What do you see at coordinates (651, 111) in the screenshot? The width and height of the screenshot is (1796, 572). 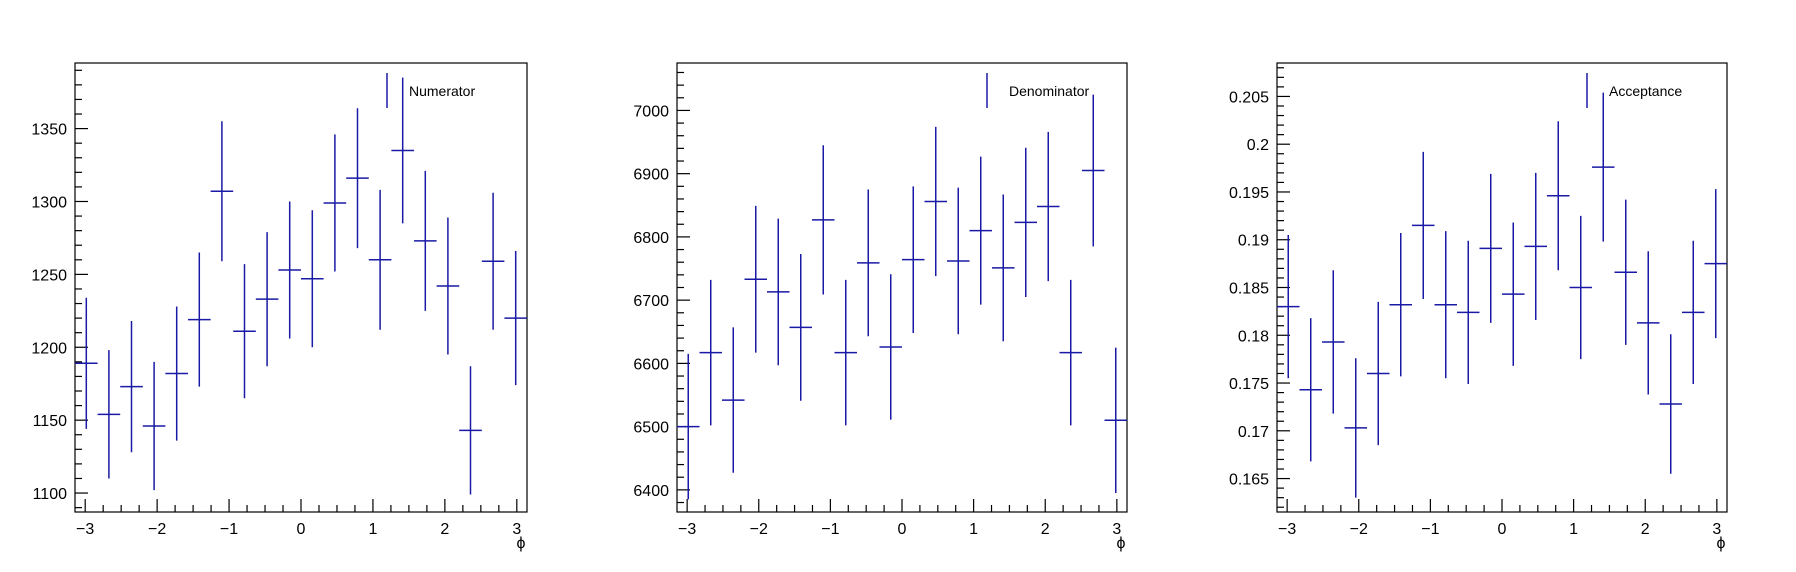 I see `y-tick-label: 7000` at bounding box center [651, 111].